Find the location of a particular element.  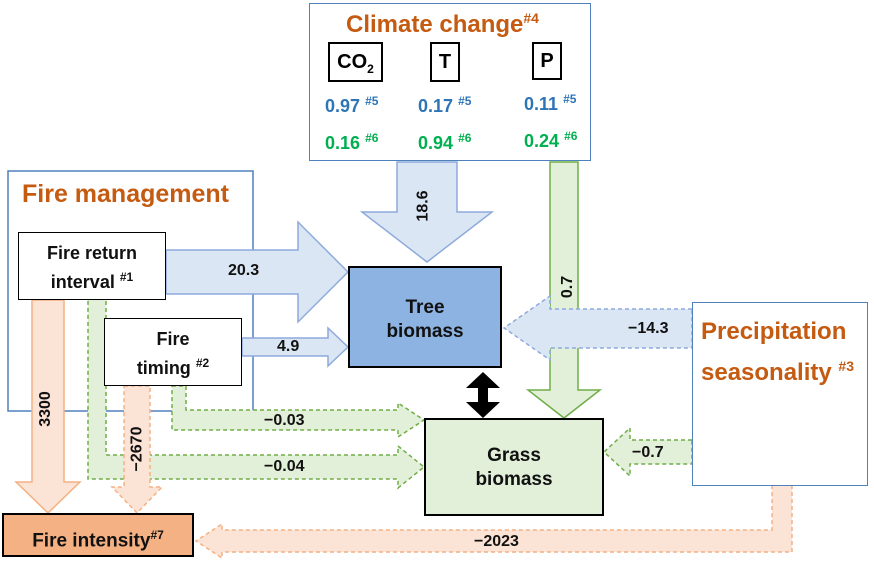

arrow-precip-to-grass is located at coordinates (647, 452).